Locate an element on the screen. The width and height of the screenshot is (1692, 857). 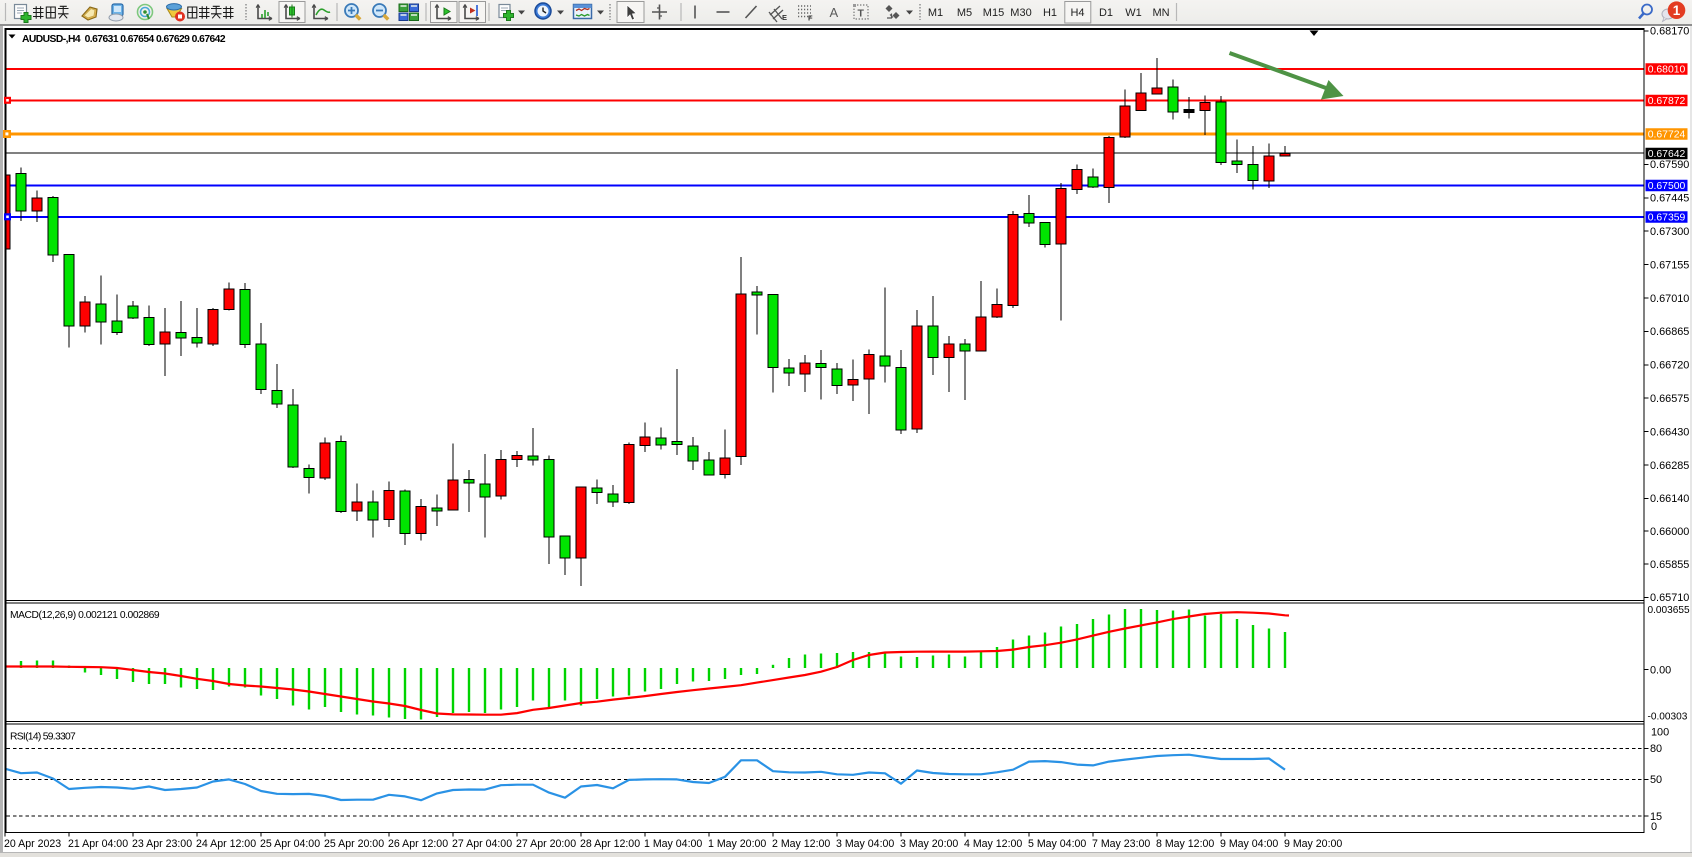
svg-text: 8 May 12:00 is located at coordinates (1185, 844).